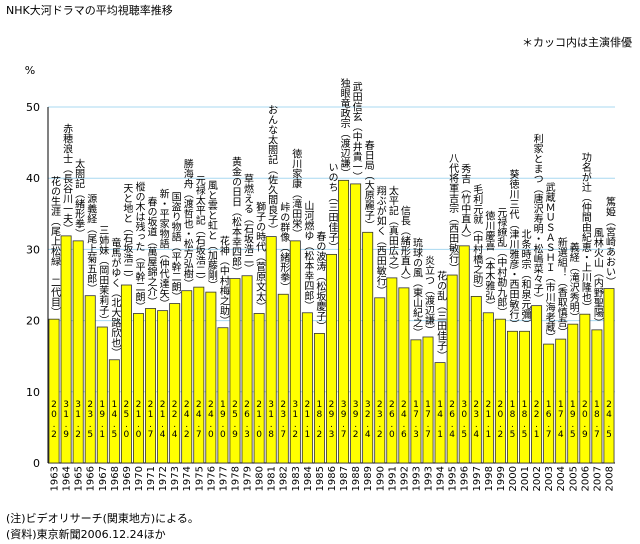 This screenshot has width=640, height=544. Describe the element at coordinates (429, 478) in the screenshot. I see `x-tick-label: 1993` at that location.